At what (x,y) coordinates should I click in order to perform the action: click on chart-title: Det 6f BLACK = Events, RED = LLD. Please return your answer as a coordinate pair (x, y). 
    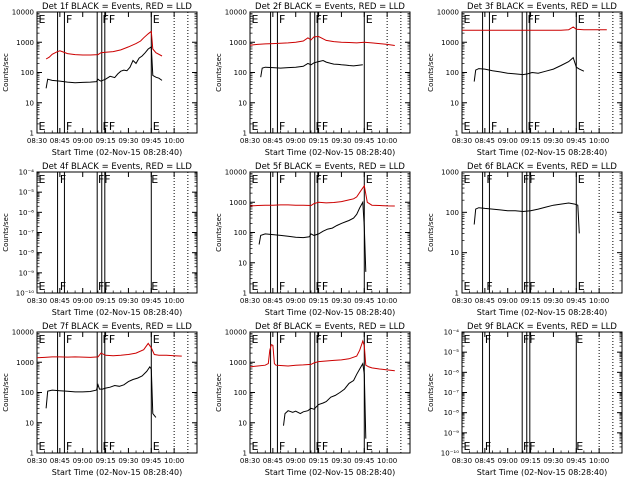
    Looking at the image, I should click on (542, 167).